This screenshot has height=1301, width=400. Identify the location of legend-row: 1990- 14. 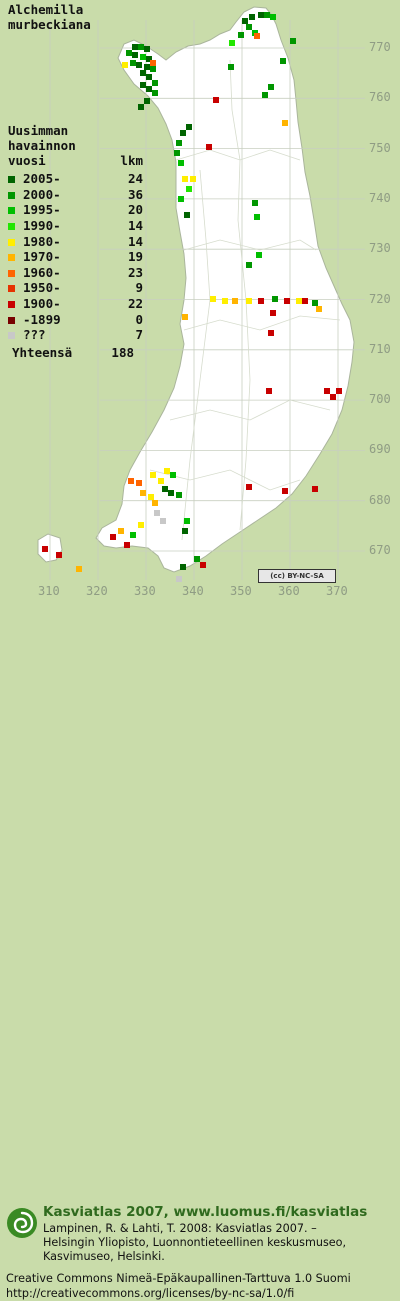
(75, 226).